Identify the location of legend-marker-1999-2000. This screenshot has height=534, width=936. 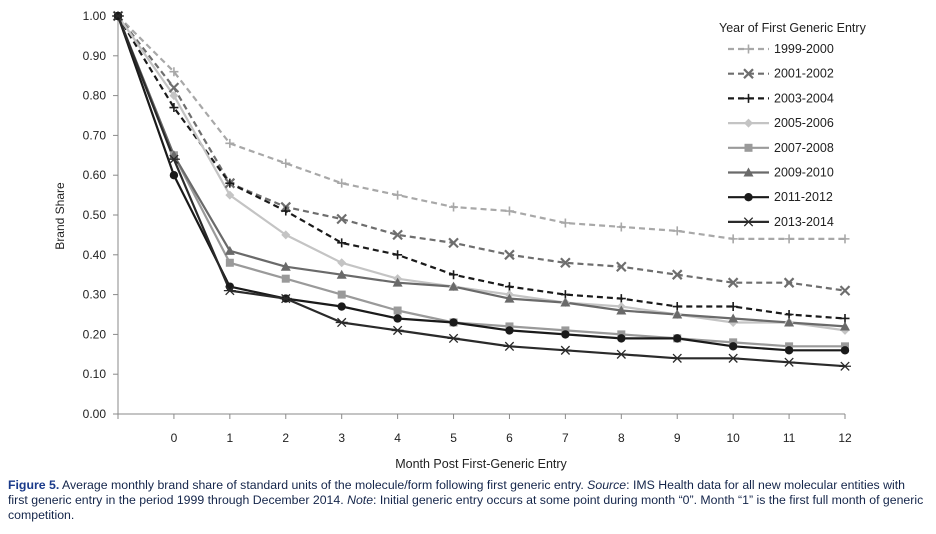
(748, 49).